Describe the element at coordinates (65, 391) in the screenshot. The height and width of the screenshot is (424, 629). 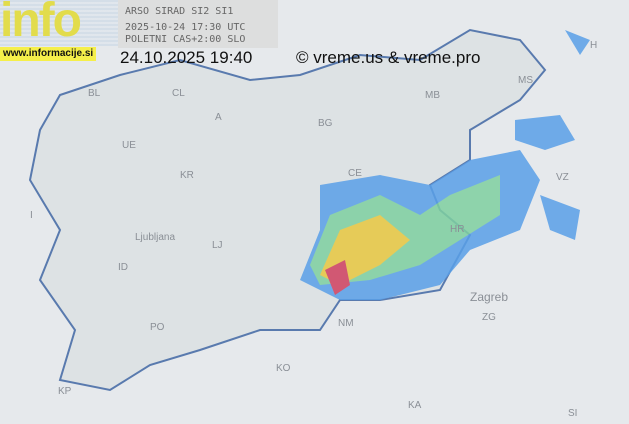
I see `map-label: KP` at that location.